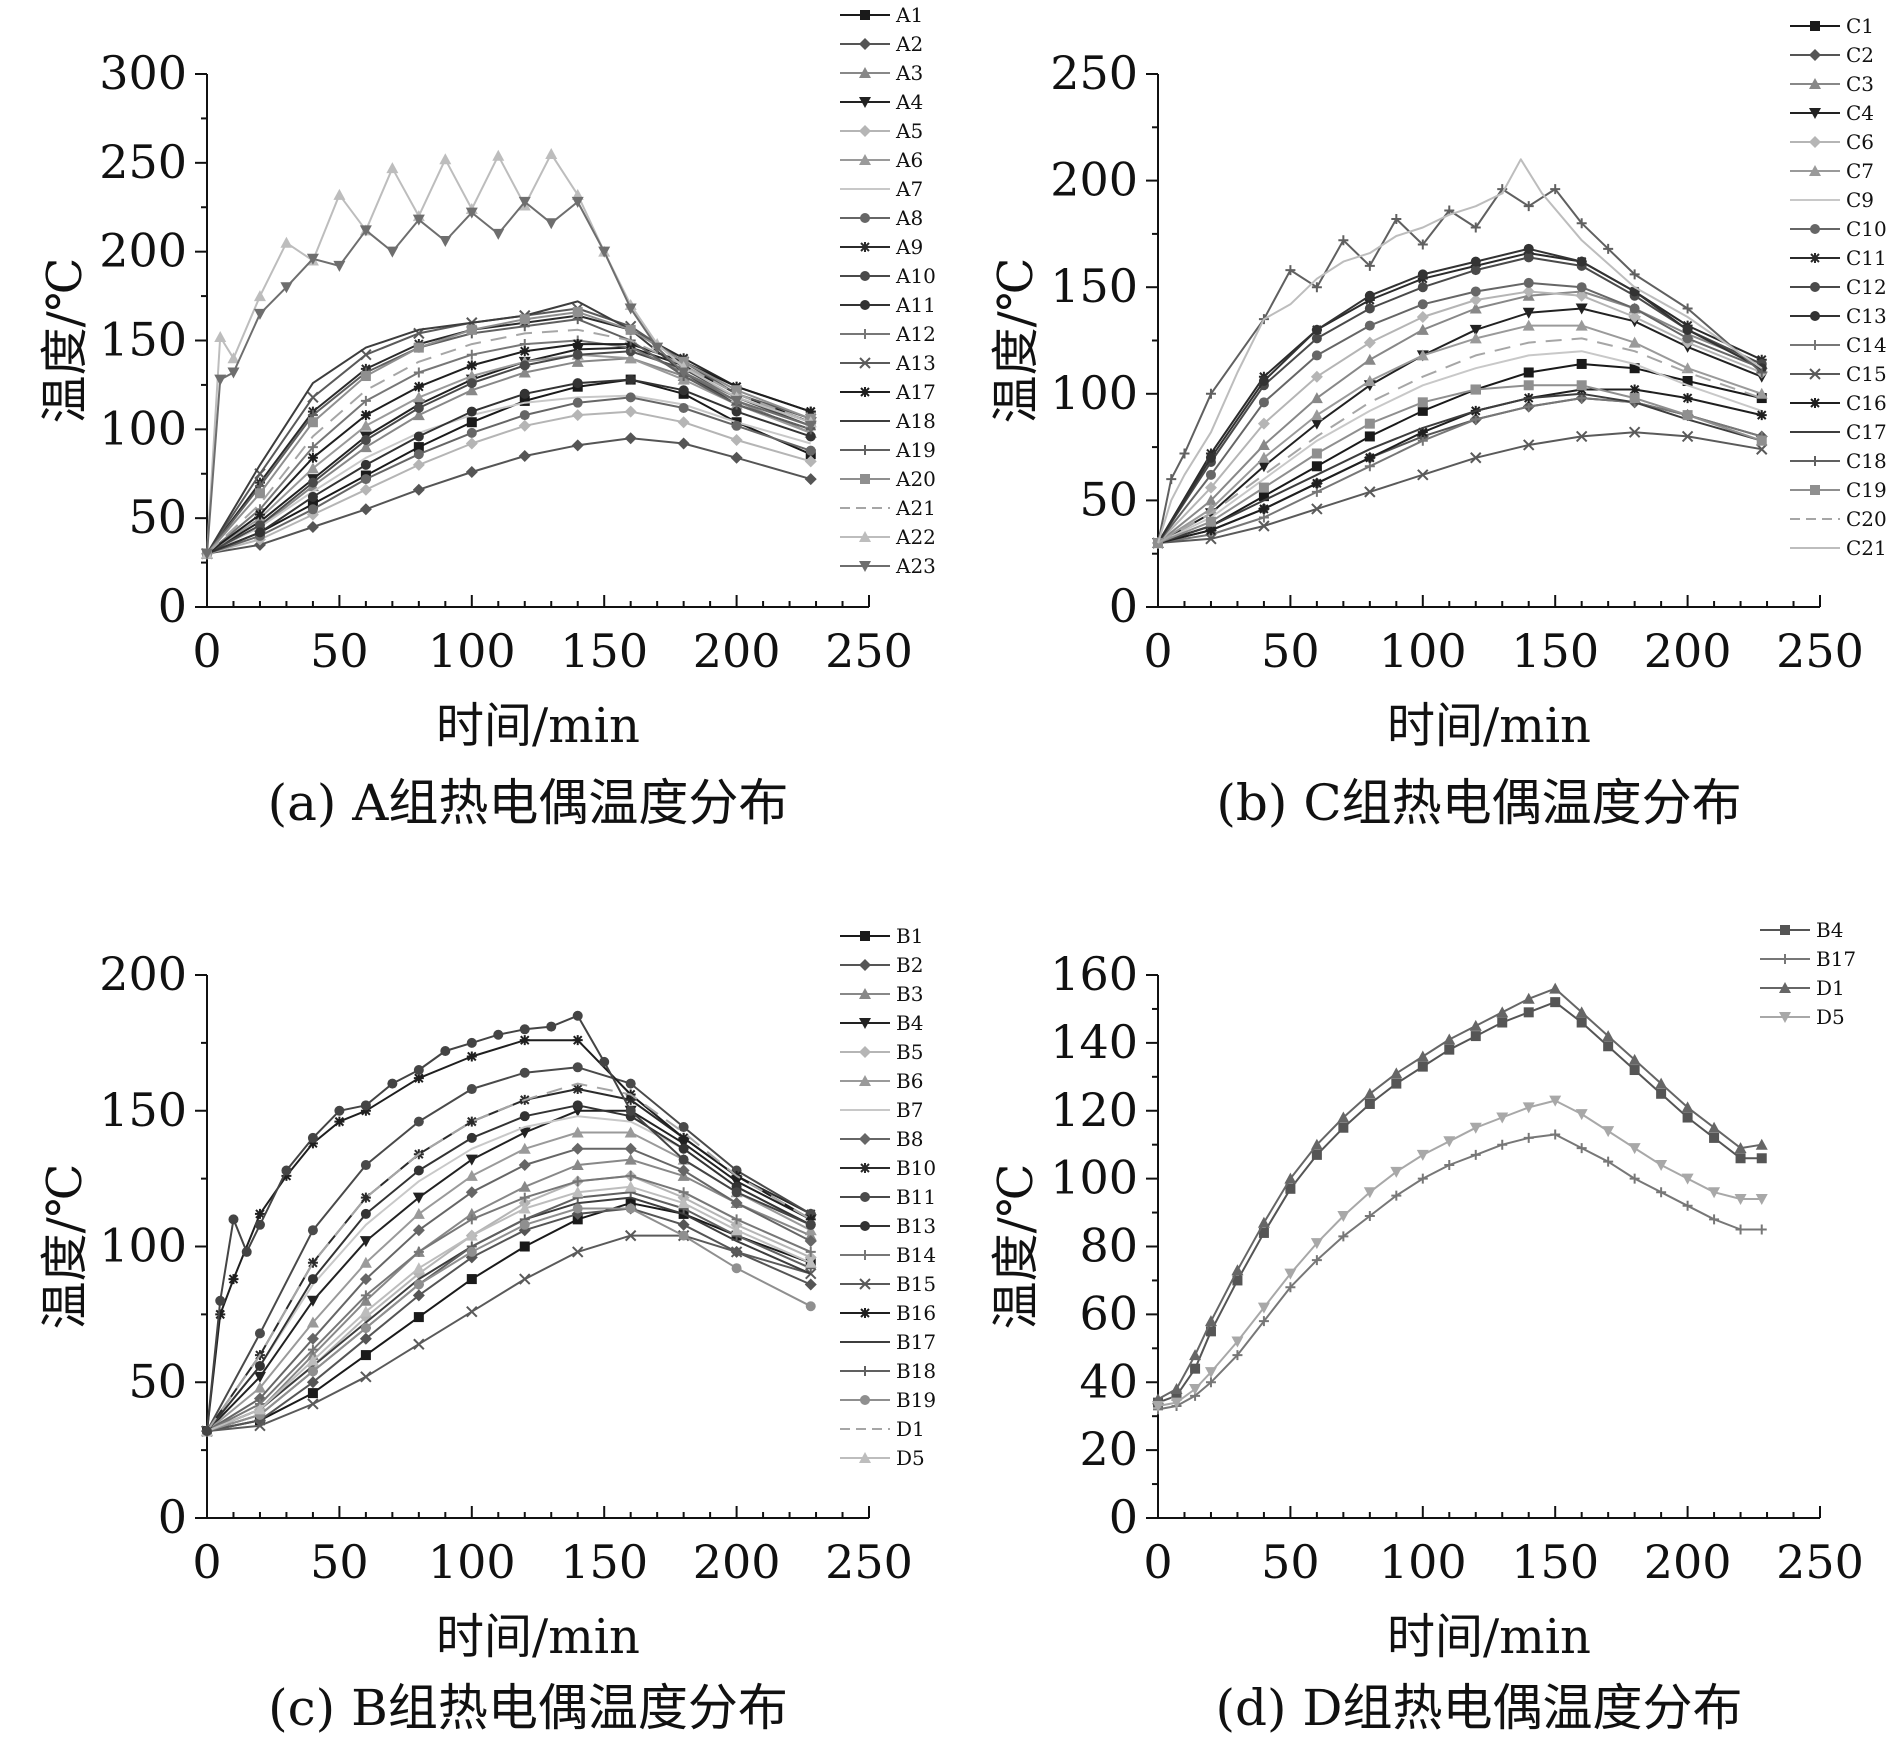  I want to click on y-tick-label: 300, so click(143, 73).